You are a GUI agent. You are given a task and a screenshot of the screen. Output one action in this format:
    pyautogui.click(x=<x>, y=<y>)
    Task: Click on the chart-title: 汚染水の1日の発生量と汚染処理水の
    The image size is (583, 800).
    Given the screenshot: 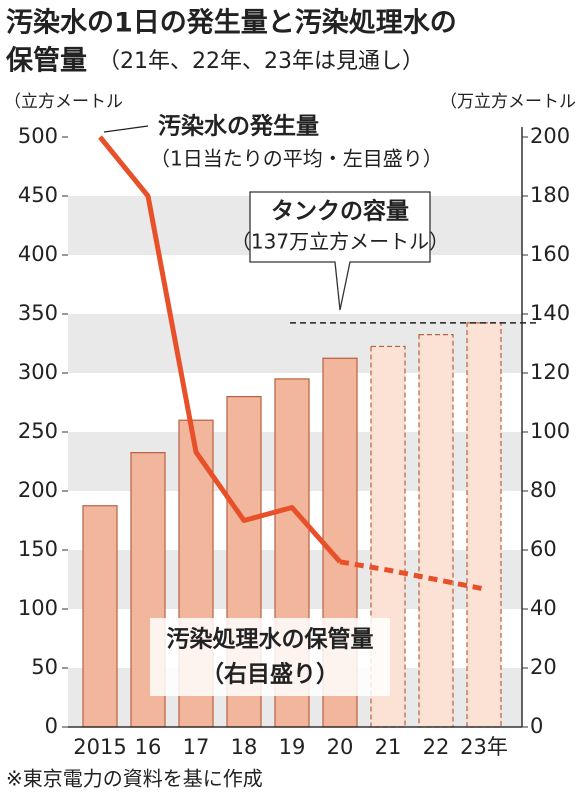 What is the action you would take?
    pyautogui.click(x=231, y=23)
    